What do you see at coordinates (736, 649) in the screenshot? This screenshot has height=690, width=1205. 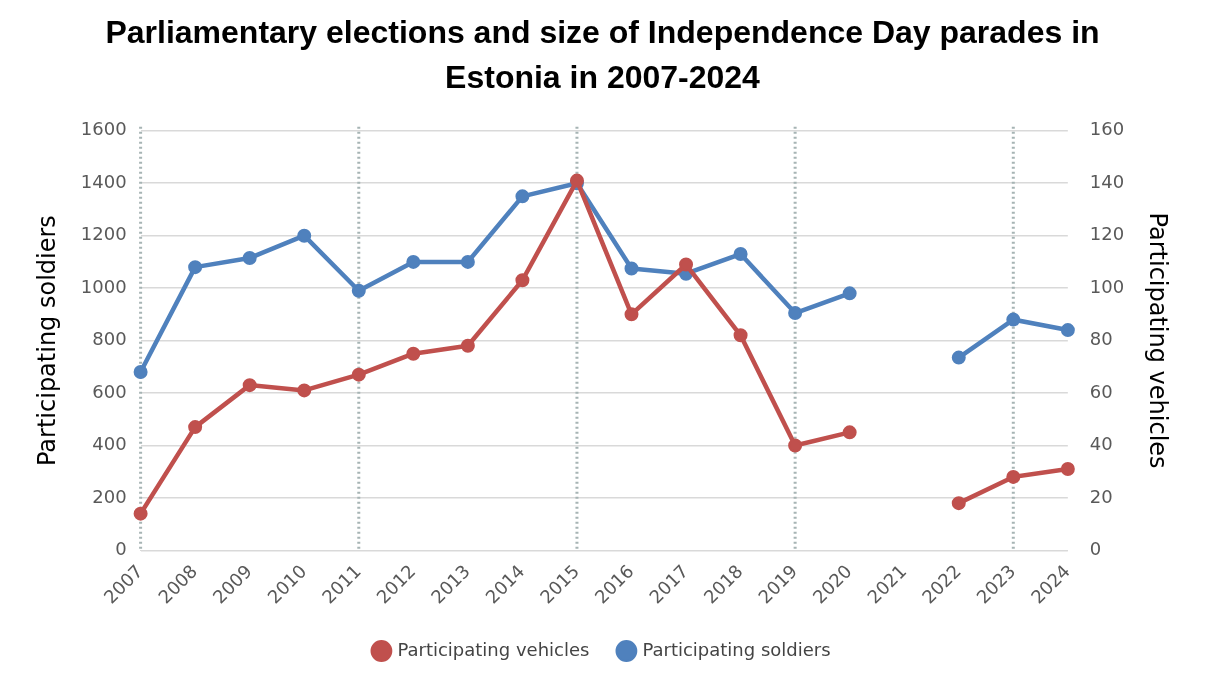 I see `legend-label: Participating soldiers` at bounding box center [736, 649].